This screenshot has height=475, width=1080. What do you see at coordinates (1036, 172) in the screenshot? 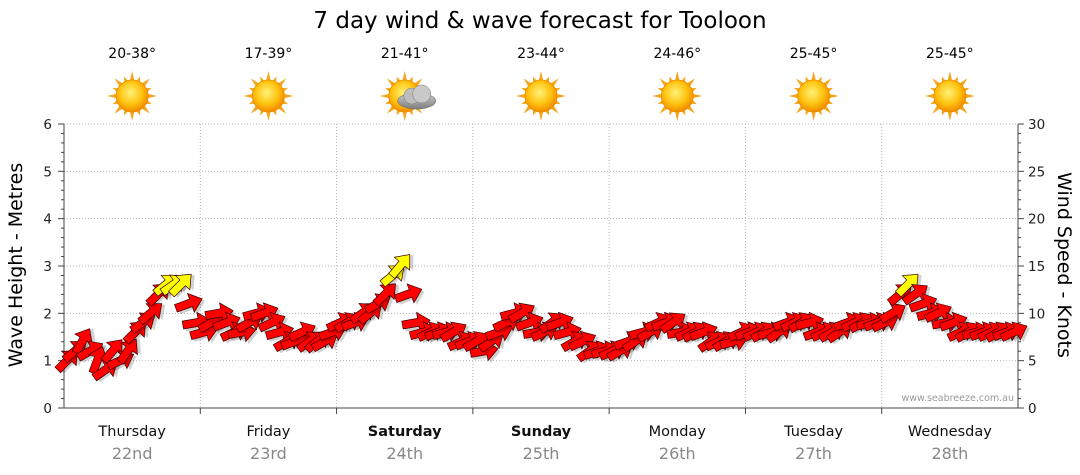
I see `right-tick-label: 25` at bounding box center [1036, 172].